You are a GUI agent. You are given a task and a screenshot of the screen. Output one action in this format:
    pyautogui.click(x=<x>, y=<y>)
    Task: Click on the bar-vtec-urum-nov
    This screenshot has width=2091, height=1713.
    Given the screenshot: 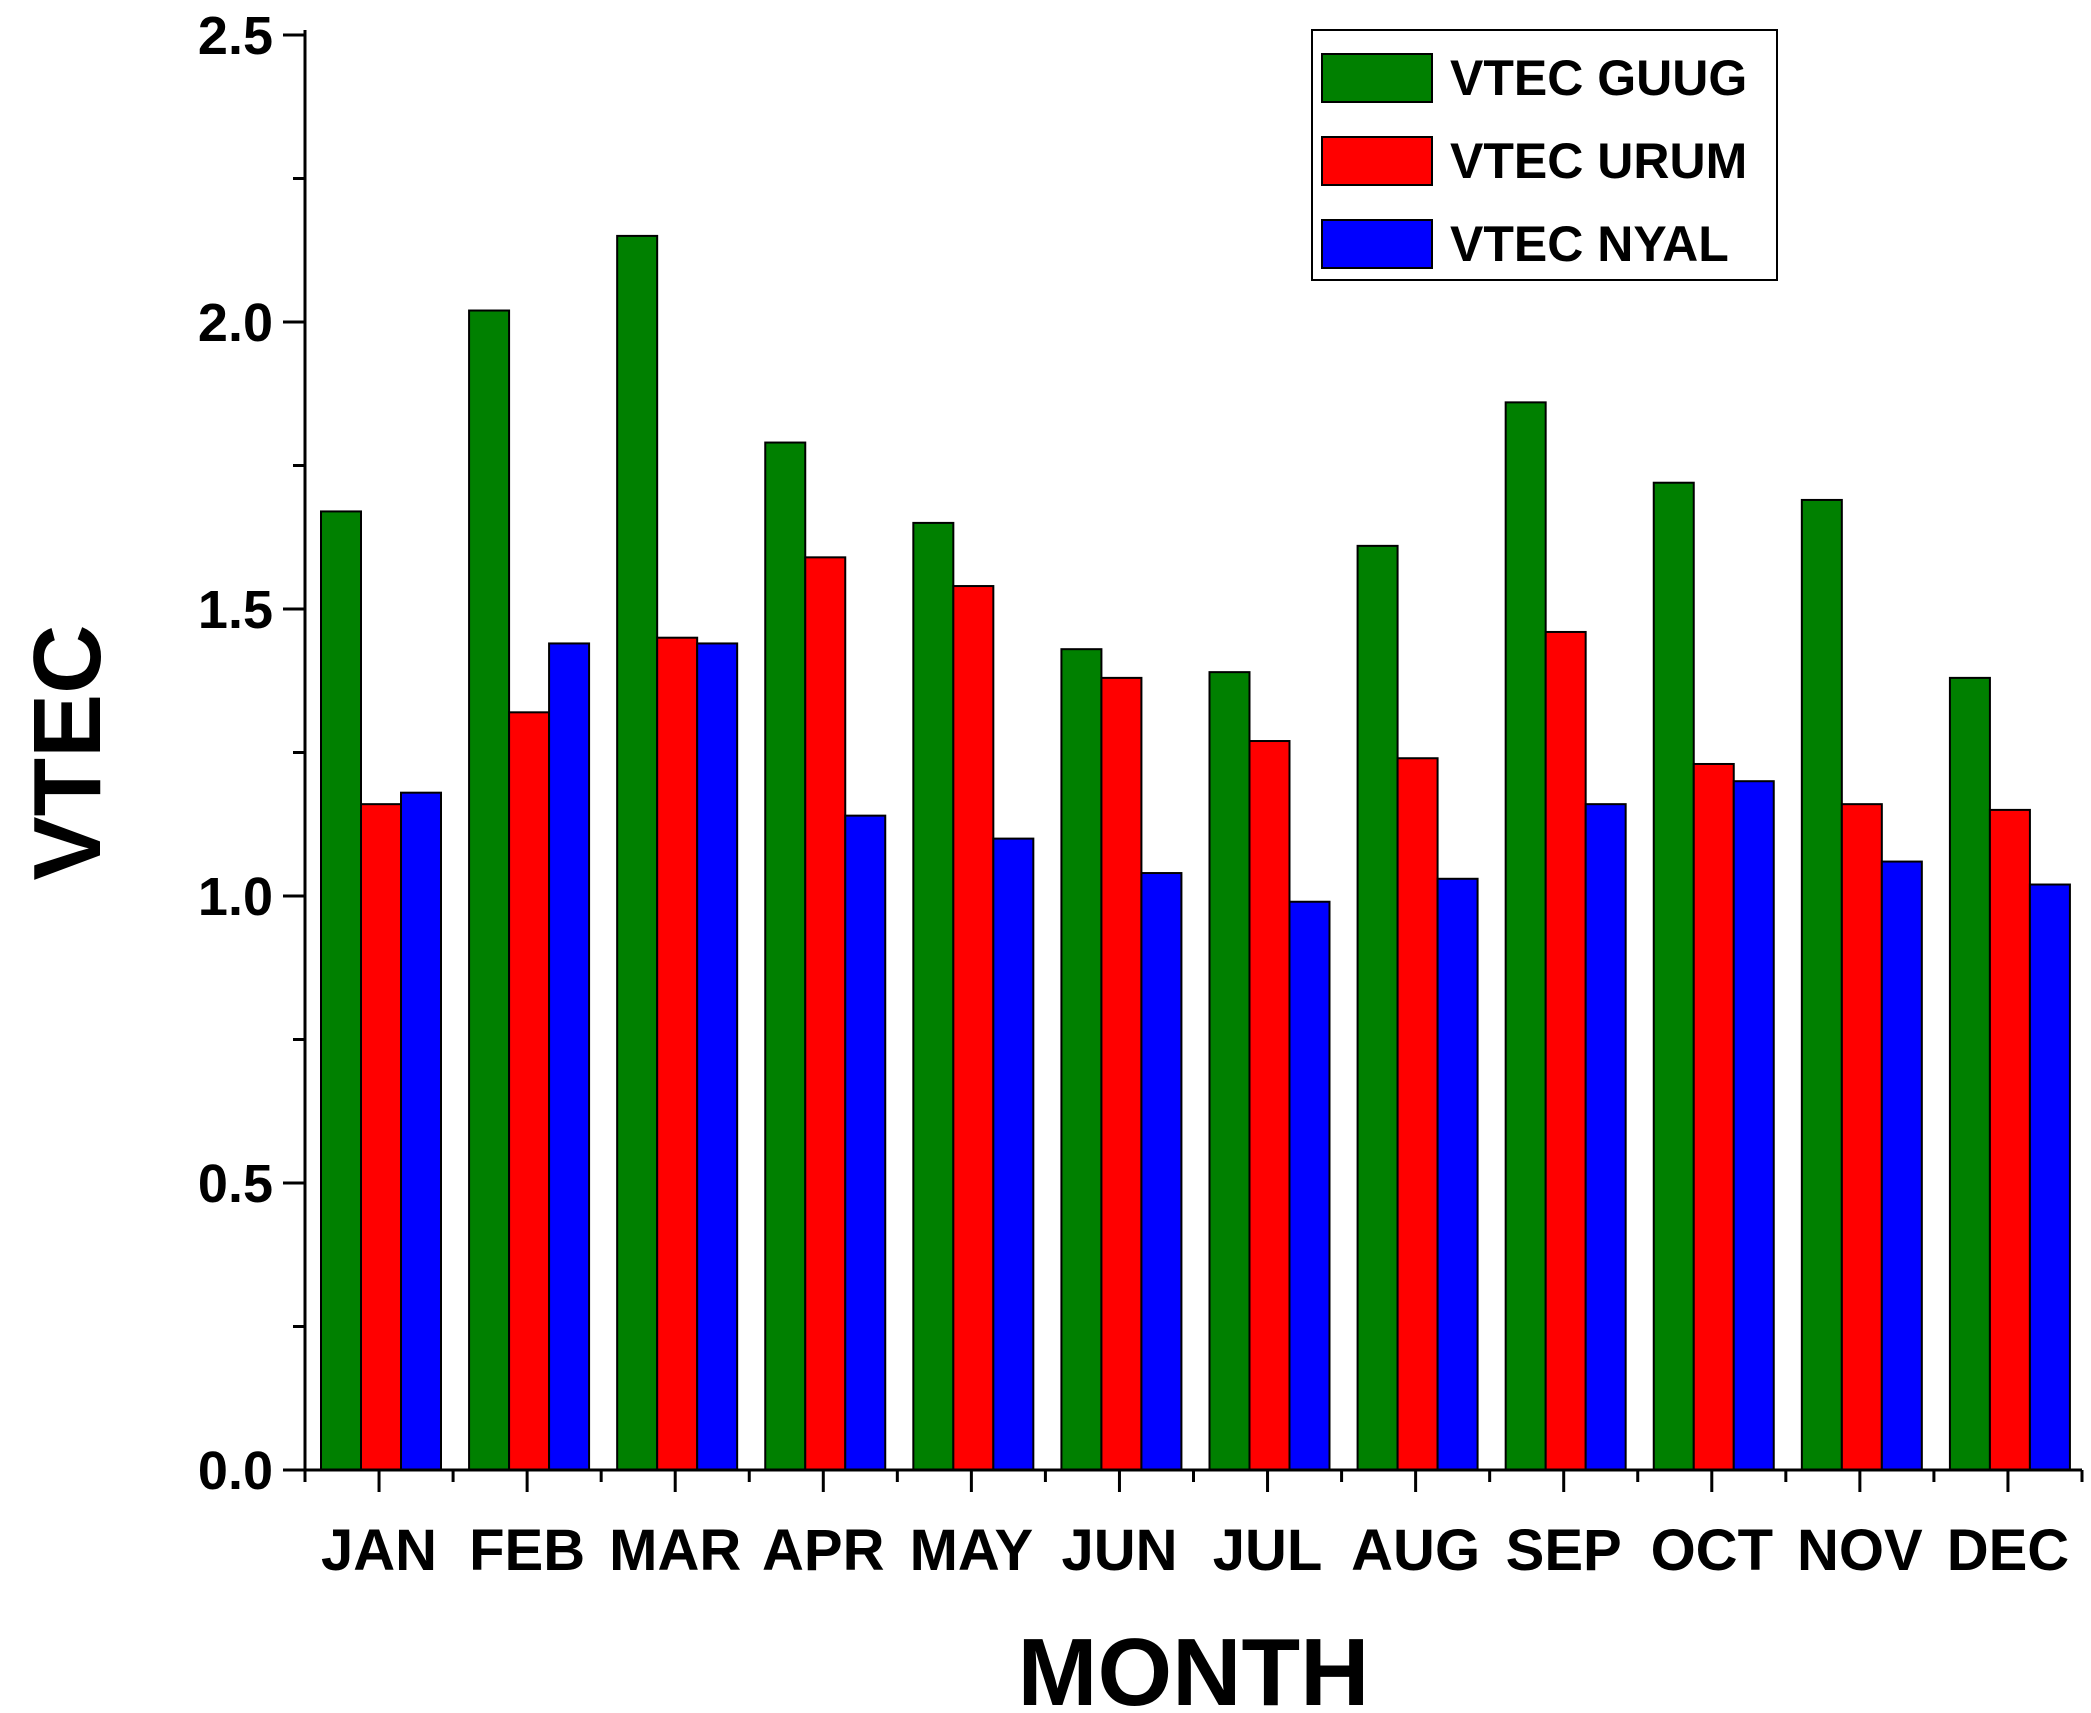 What is the action you would take?
    pyautogui.click(x=1861, y=1137)
    